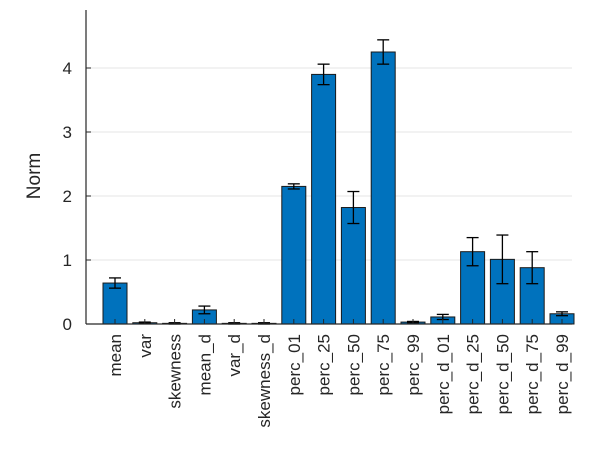 This screenshot has height=476, width=598. What do you see at coordinates (67, 260) in the screenshot?
I see `y-tick-label: 1` at bounding box center [67, 260].